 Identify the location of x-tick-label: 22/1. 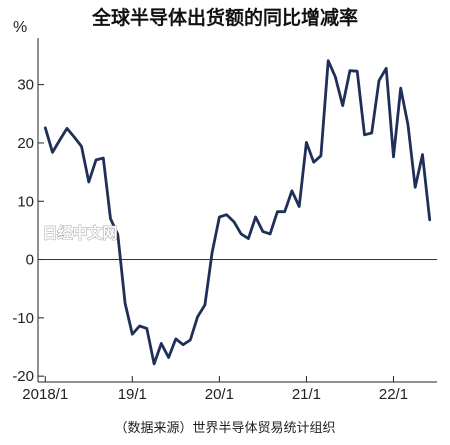
(393, 394).